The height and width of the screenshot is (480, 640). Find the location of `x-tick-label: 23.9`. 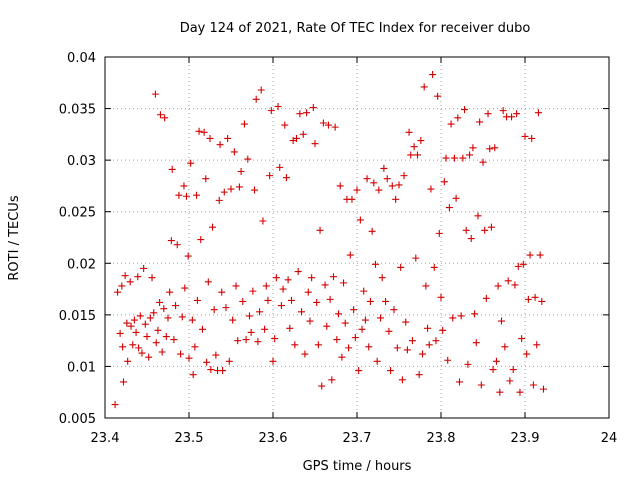

x-tick-label: 23.9 is located at coordinates (525, 438).